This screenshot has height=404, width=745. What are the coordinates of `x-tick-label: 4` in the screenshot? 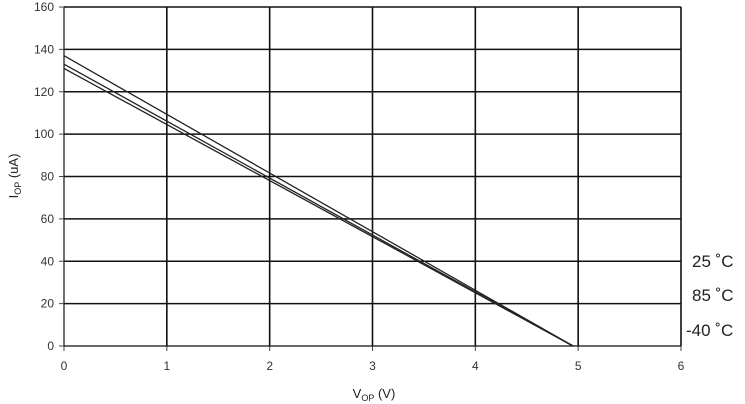 It's located at (475, 366).